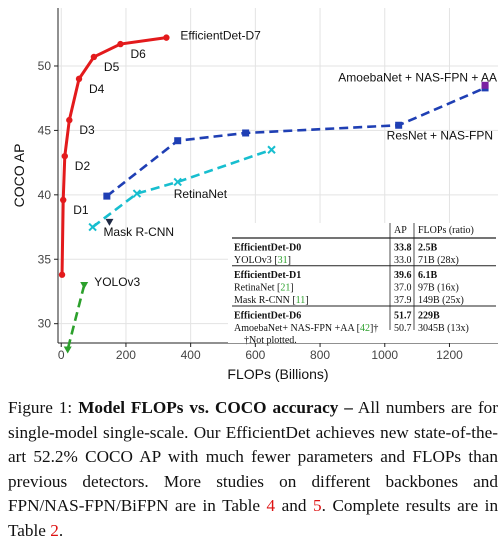 The image size is (504, 543). Describe the element at coordinates (301, 300) in the screenshot. I see `table-cell-ref: 11` at that location.